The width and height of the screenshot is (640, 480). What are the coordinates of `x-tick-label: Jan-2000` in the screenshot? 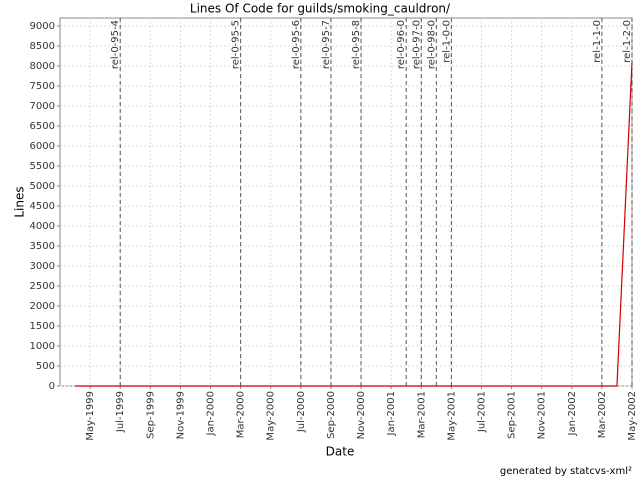 It's located at (211, 413).